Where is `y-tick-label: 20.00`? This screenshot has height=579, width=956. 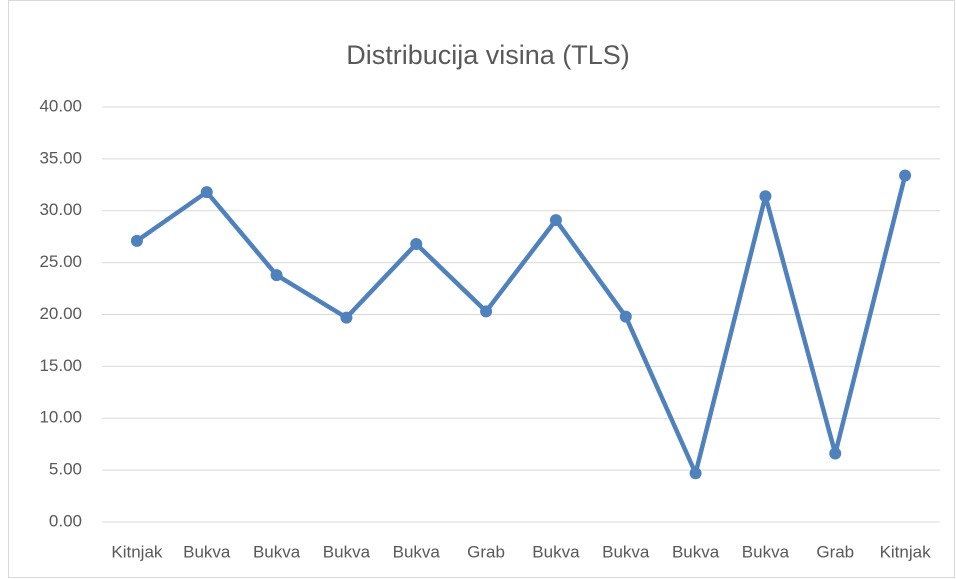 y-tick-label: 20.00 is located at coordinates (60, 313).